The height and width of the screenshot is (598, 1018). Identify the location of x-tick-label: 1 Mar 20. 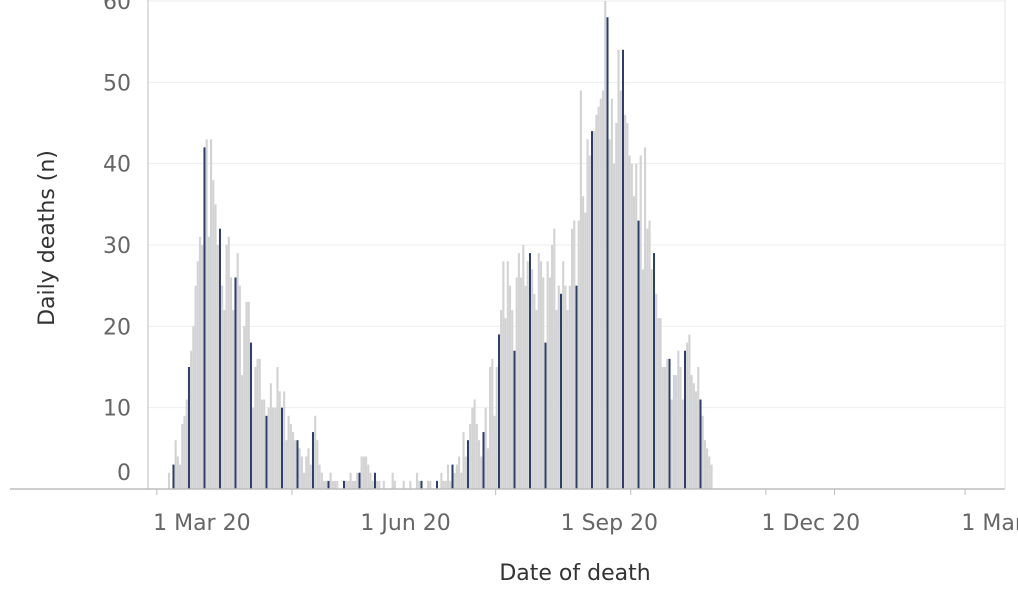
(202, 523).